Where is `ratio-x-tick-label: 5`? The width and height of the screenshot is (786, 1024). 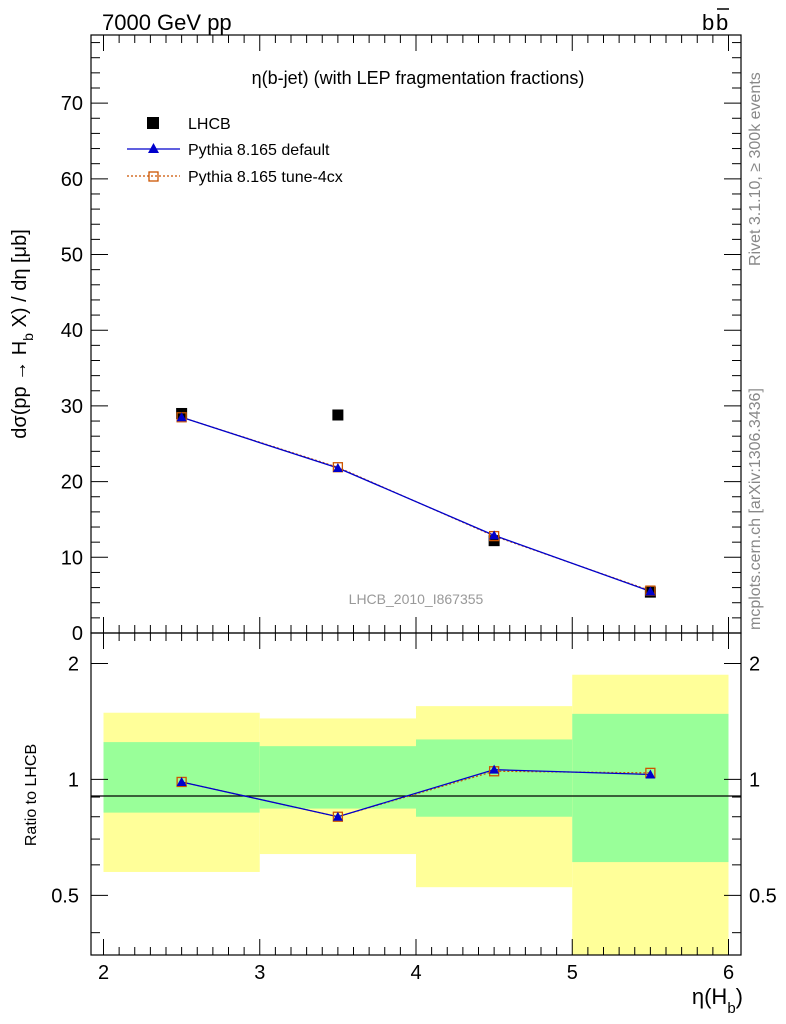
ratio-x-tick-label: 5 is located at coordinates (572, 973).